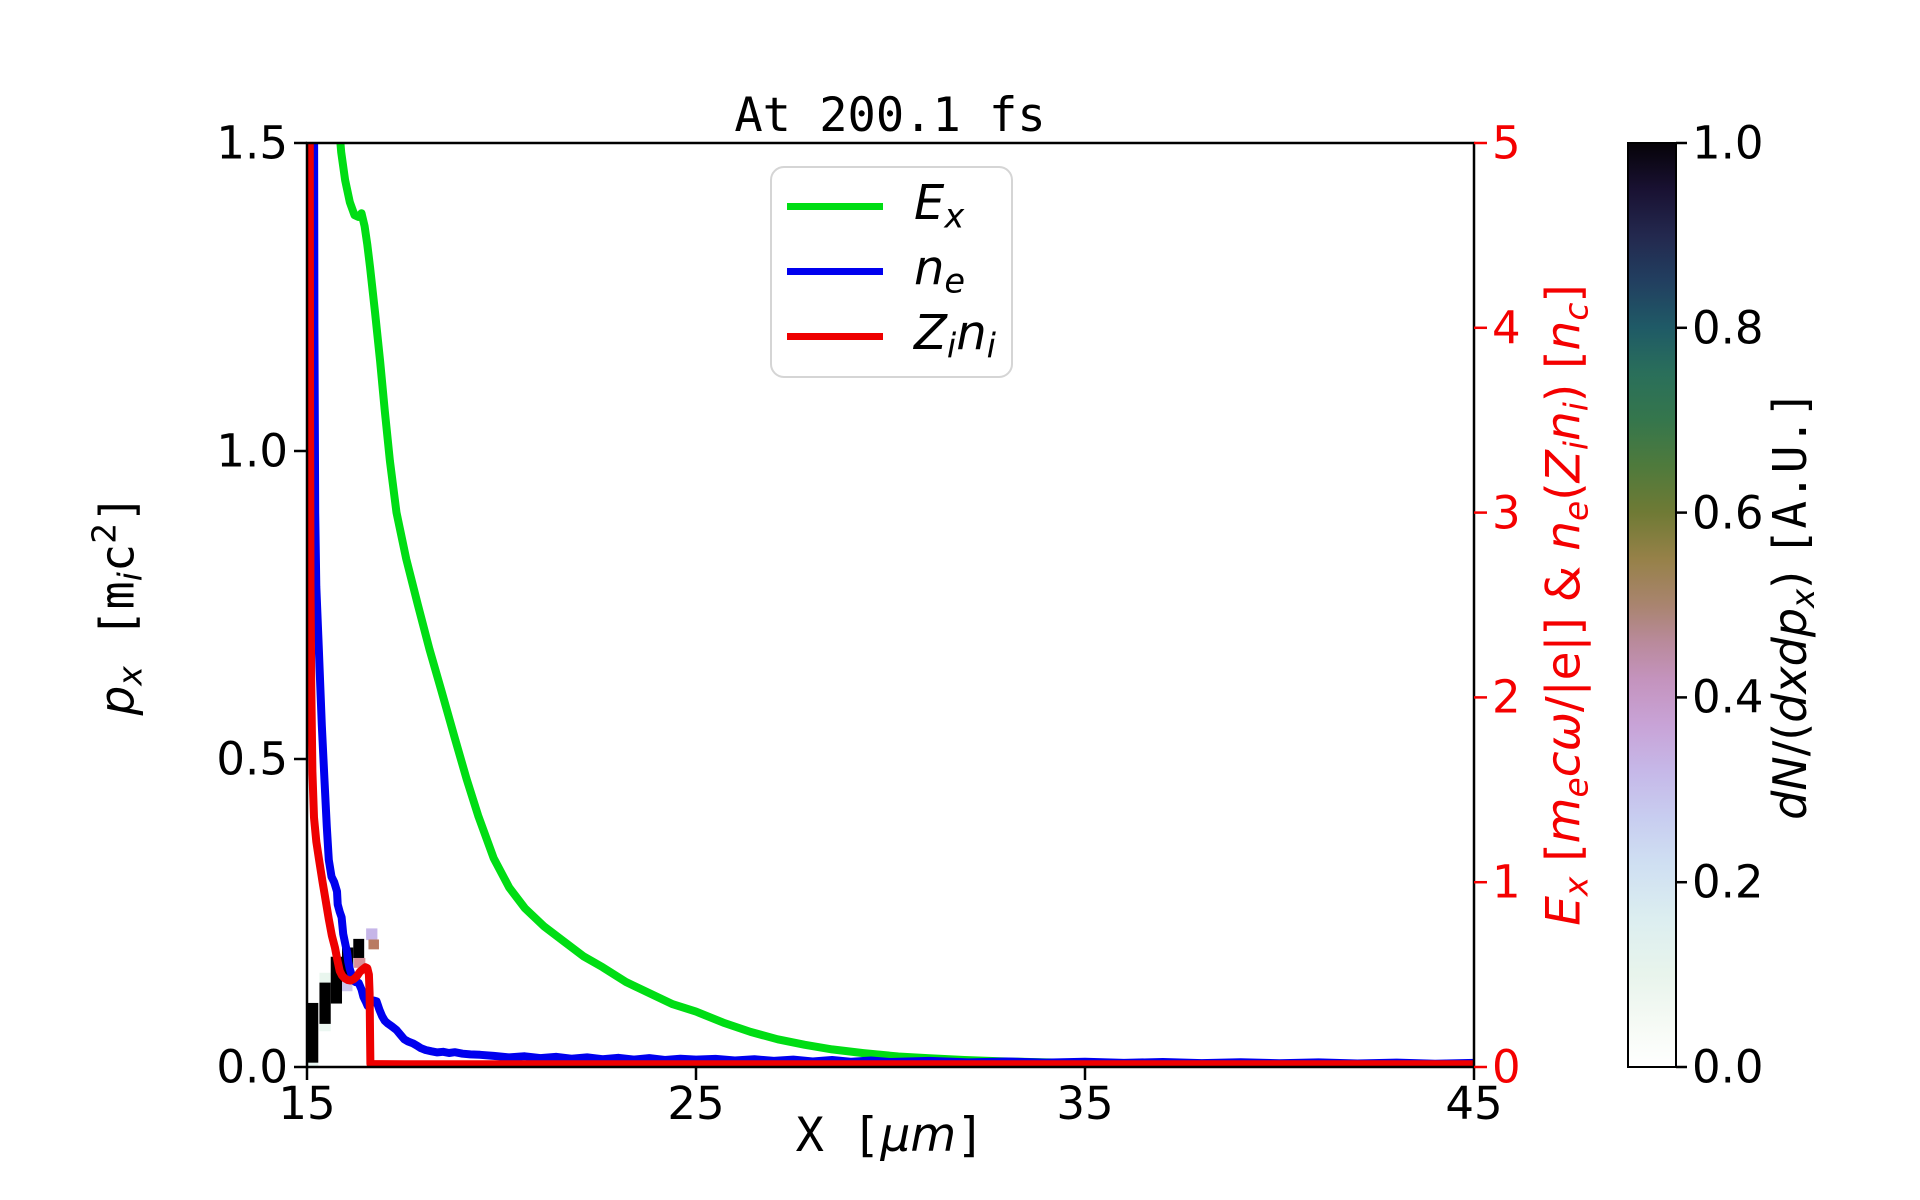 This screenshot has height=1200, width=1920. What do you see at coordinates (890, 115) in the screenshot?
I see `plot-title: At 200.1 fs` at bounding box center [890, 115].